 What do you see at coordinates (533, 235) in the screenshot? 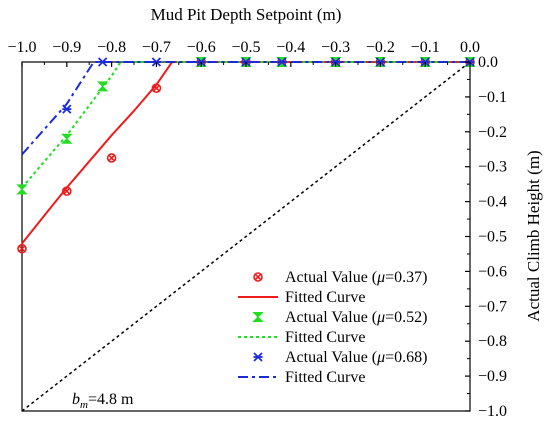
I see `y-axis-title: Actual Climb Height (m)` at bounding box center [533, 235].